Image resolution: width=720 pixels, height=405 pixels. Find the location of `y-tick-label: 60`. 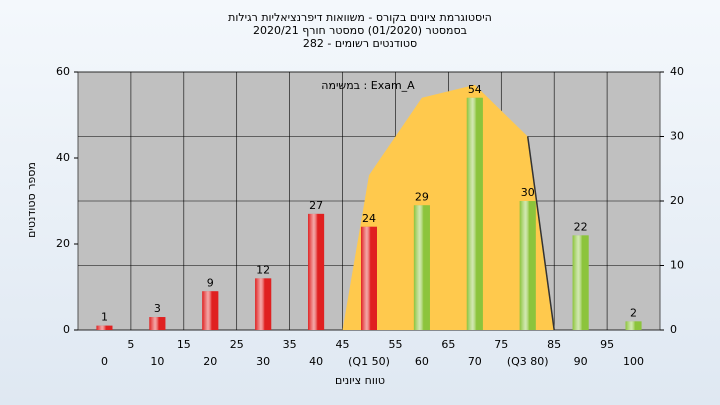

y-tick-label: 60 is located at coordinates (63, 71).